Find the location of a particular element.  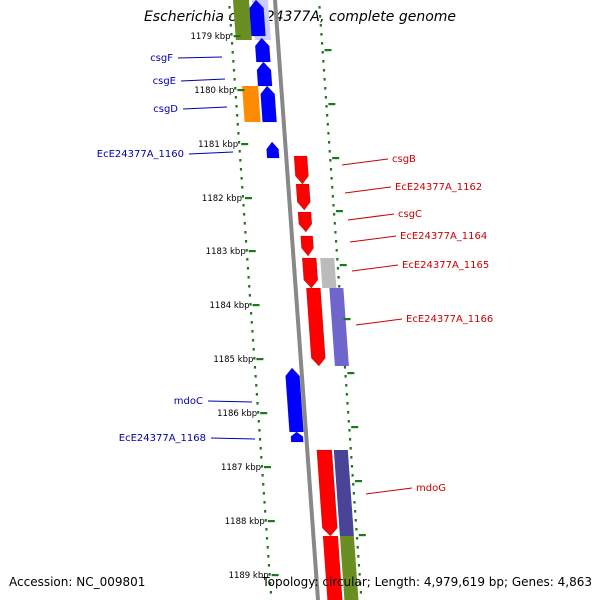

gene-label-forward: csgB is located at coordinates (404, 159).